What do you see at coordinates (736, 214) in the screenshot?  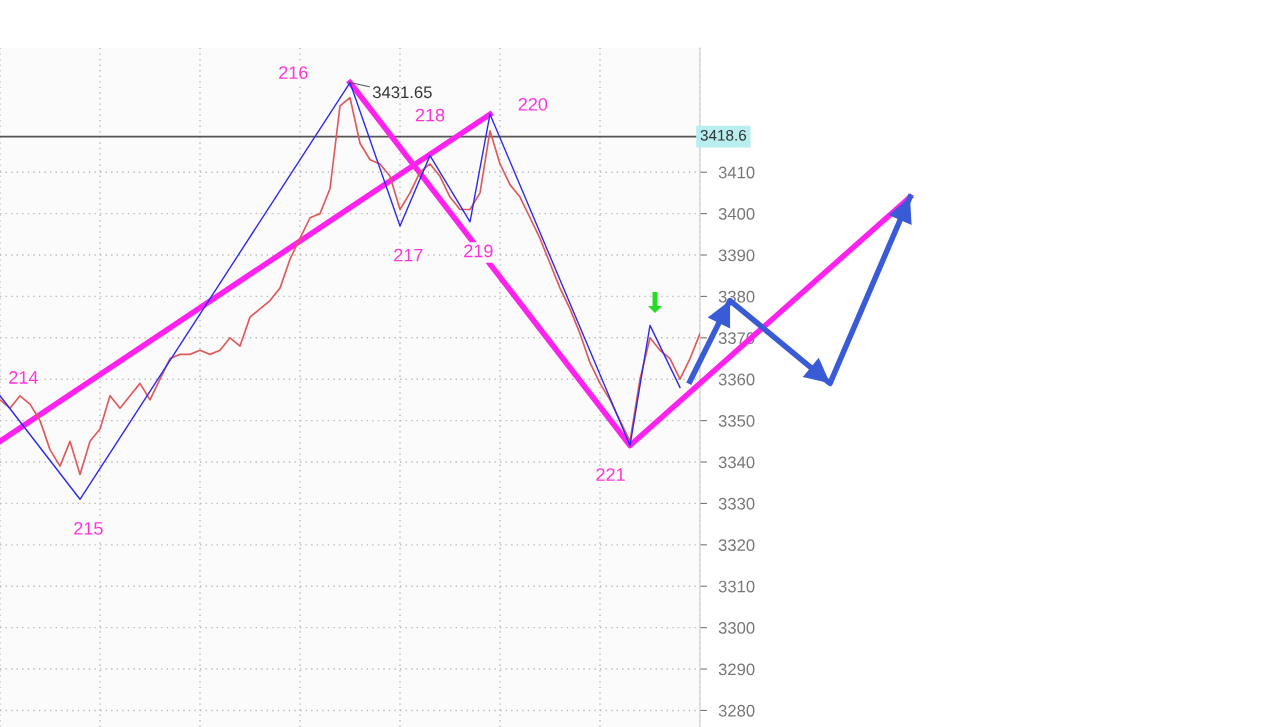 I see `y-tick-label: 3400` at bounding box center [736, 214].